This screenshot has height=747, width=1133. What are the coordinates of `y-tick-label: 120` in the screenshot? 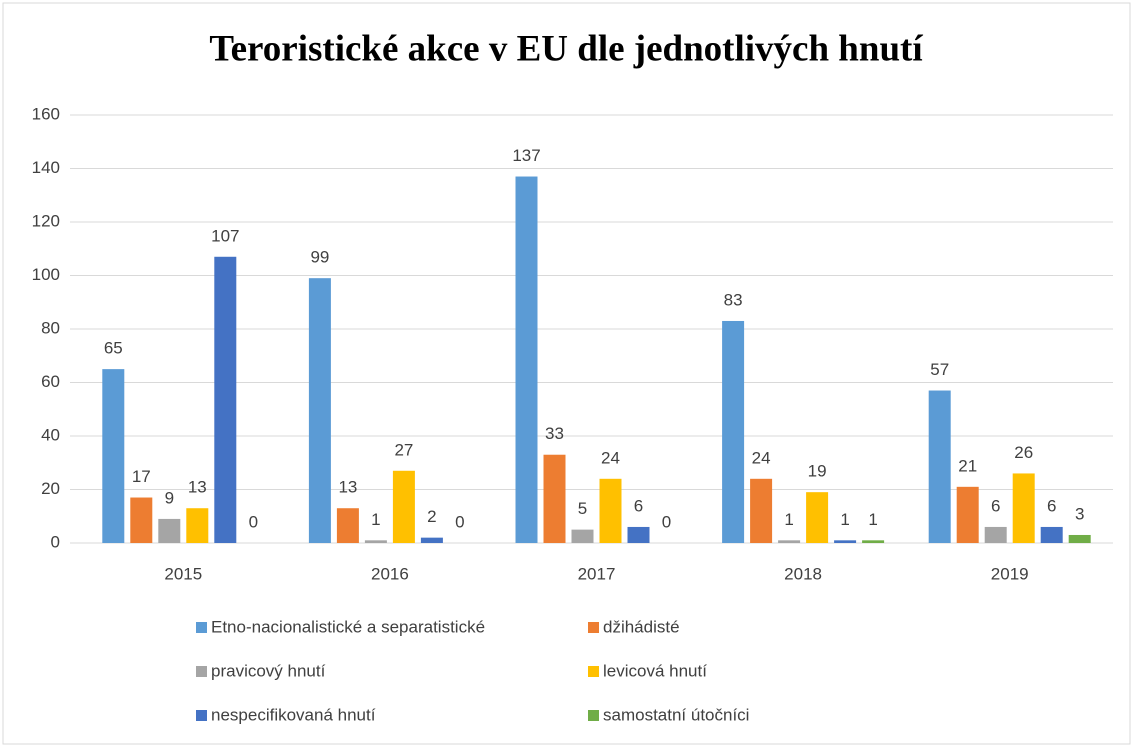 It's located at (46, 220).